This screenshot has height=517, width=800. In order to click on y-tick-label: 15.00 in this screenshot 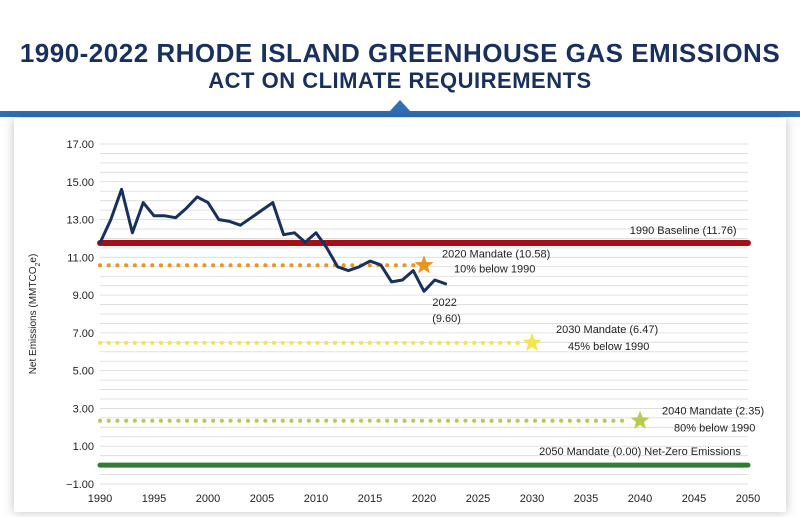, I will do `click(80, 183)`.